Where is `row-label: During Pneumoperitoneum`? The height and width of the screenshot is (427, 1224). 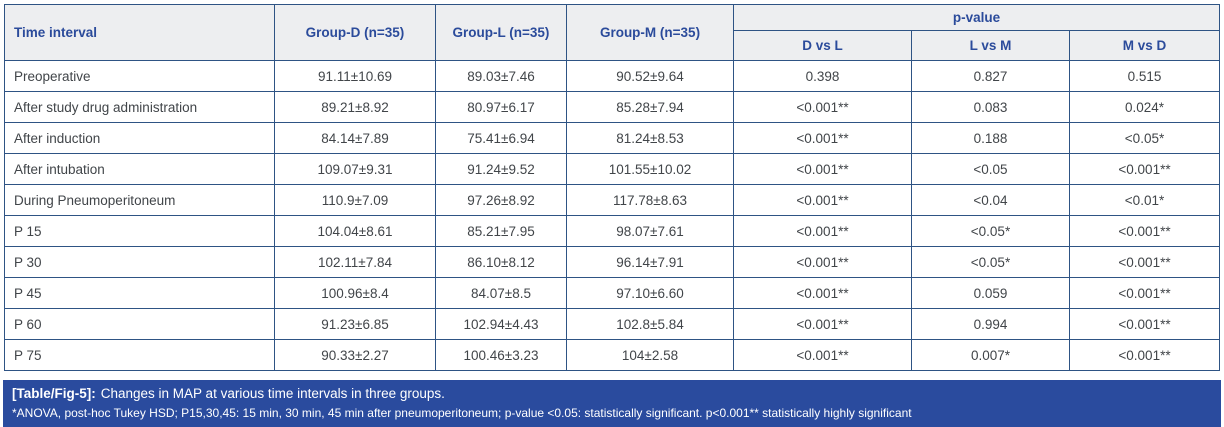 row-label: During Pneumoperitoneum is located at coordinates (139, 200).